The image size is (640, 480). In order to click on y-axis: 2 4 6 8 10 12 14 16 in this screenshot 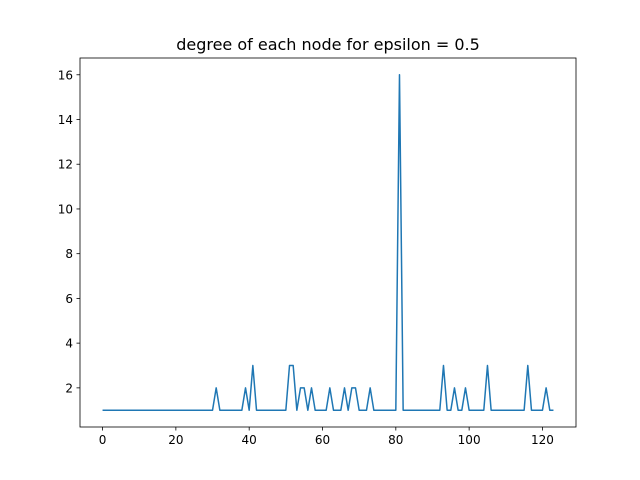, I will do `click(69, 231)`.